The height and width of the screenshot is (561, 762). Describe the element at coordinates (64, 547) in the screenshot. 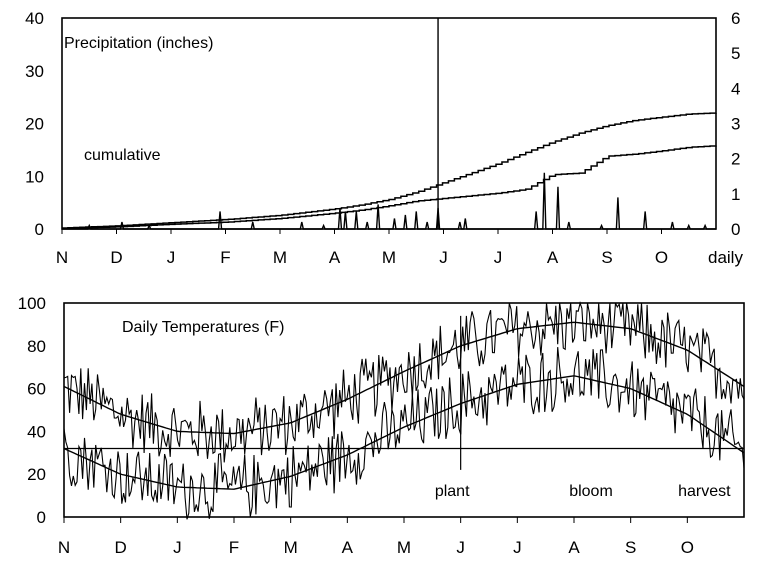

I see `temp-x-tick-label: N` at that location.